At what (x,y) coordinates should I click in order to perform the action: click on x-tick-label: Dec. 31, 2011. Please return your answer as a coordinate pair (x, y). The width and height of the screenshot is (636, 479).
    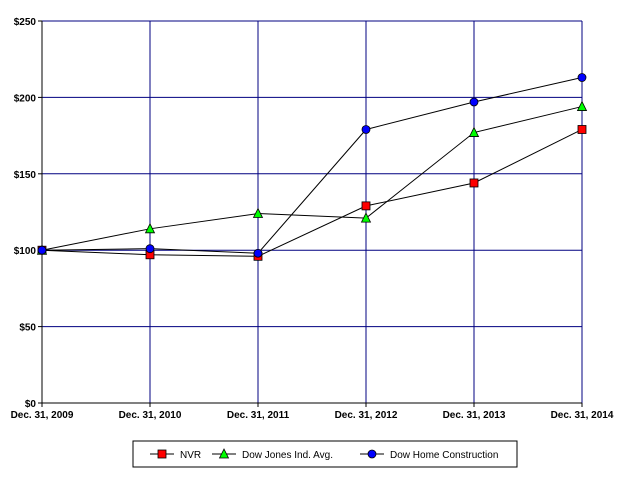
    Looking at the image, I should click on (258, 415).